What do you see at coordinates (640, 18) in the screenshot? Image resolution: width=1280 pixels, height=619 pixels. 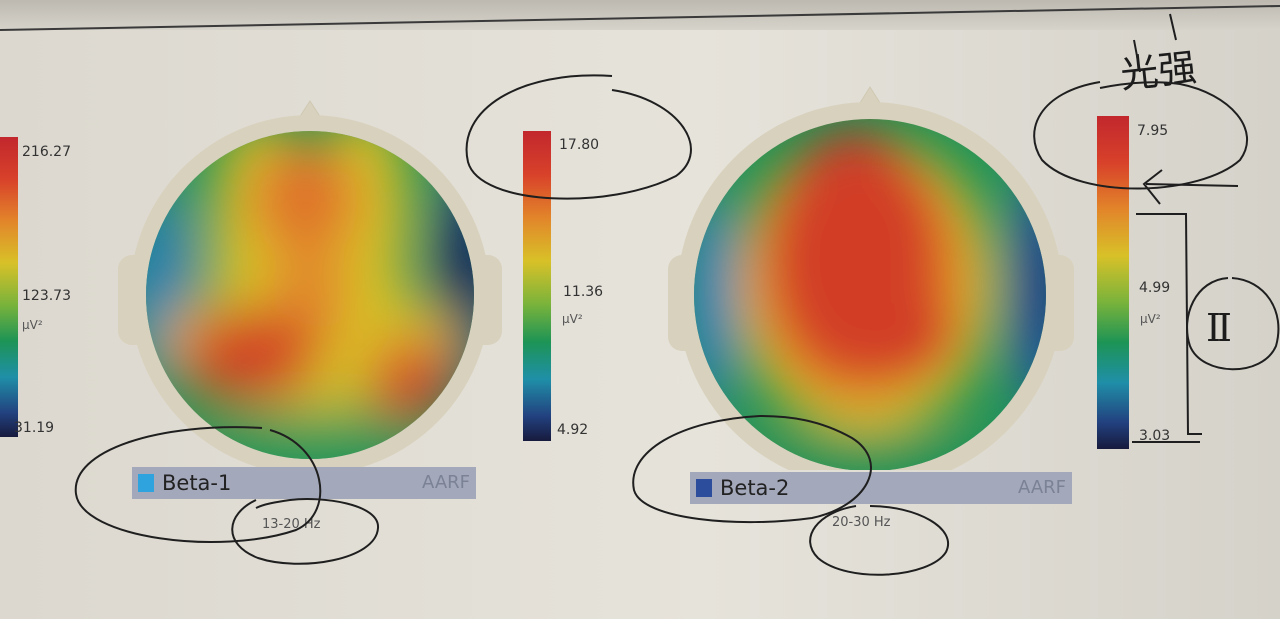 I see `paper-edge-line` at bounding box center [640, 18].